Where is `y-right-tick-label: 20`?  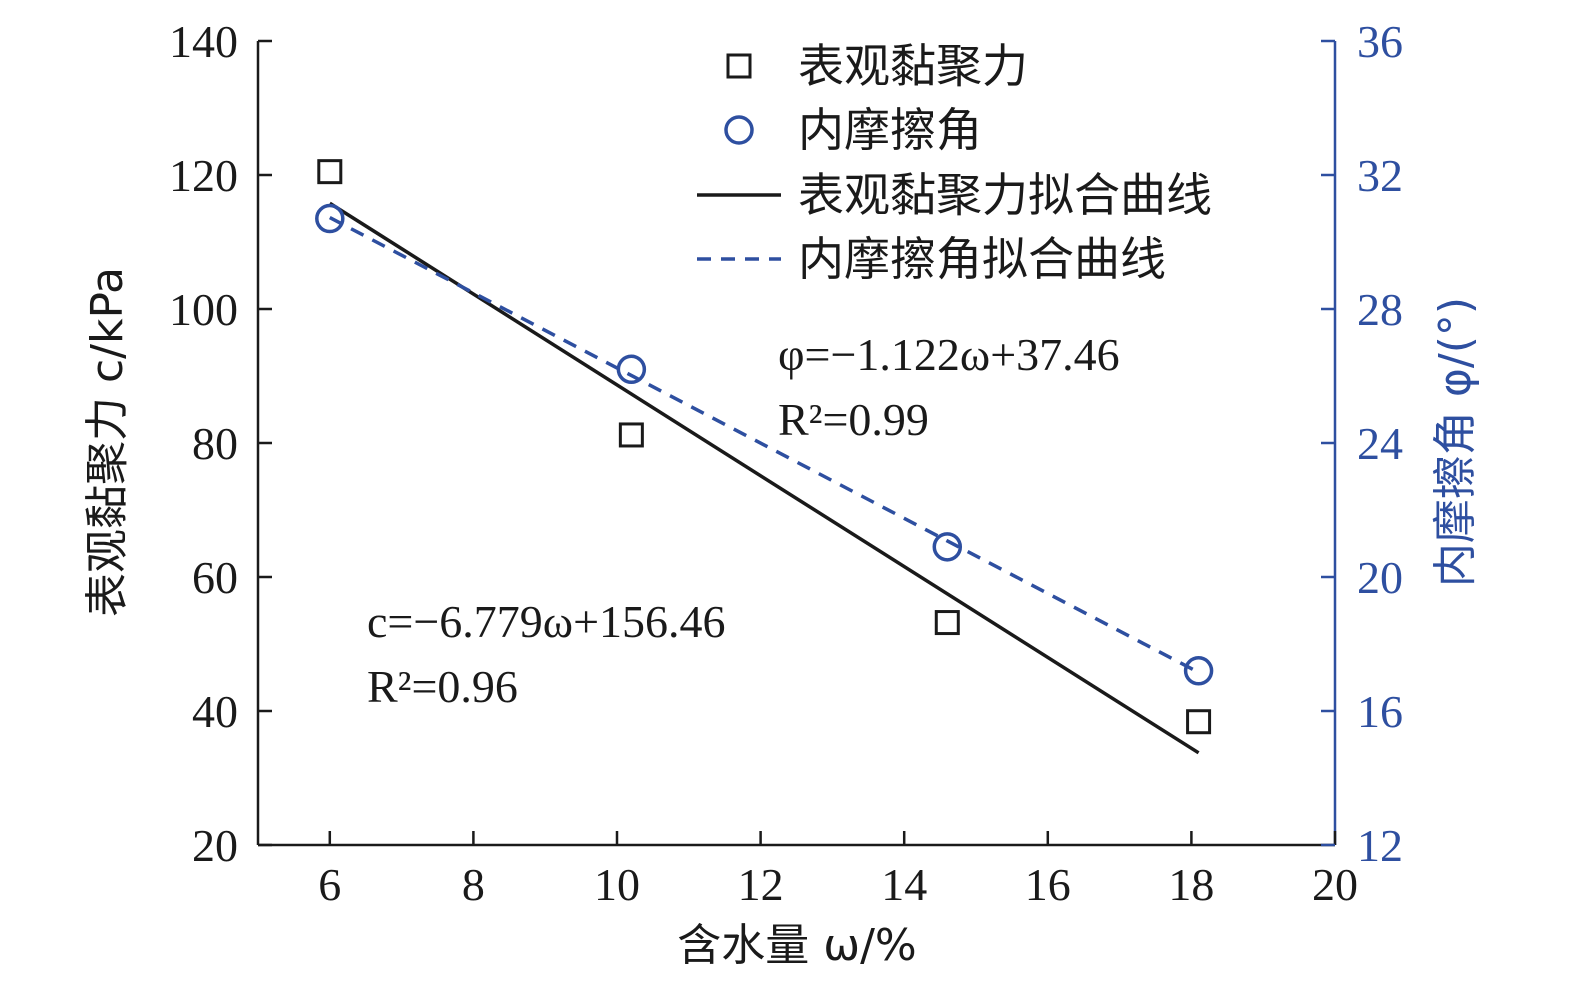 y-right-tick-label: 20 is located at coordinates (1380, 577).